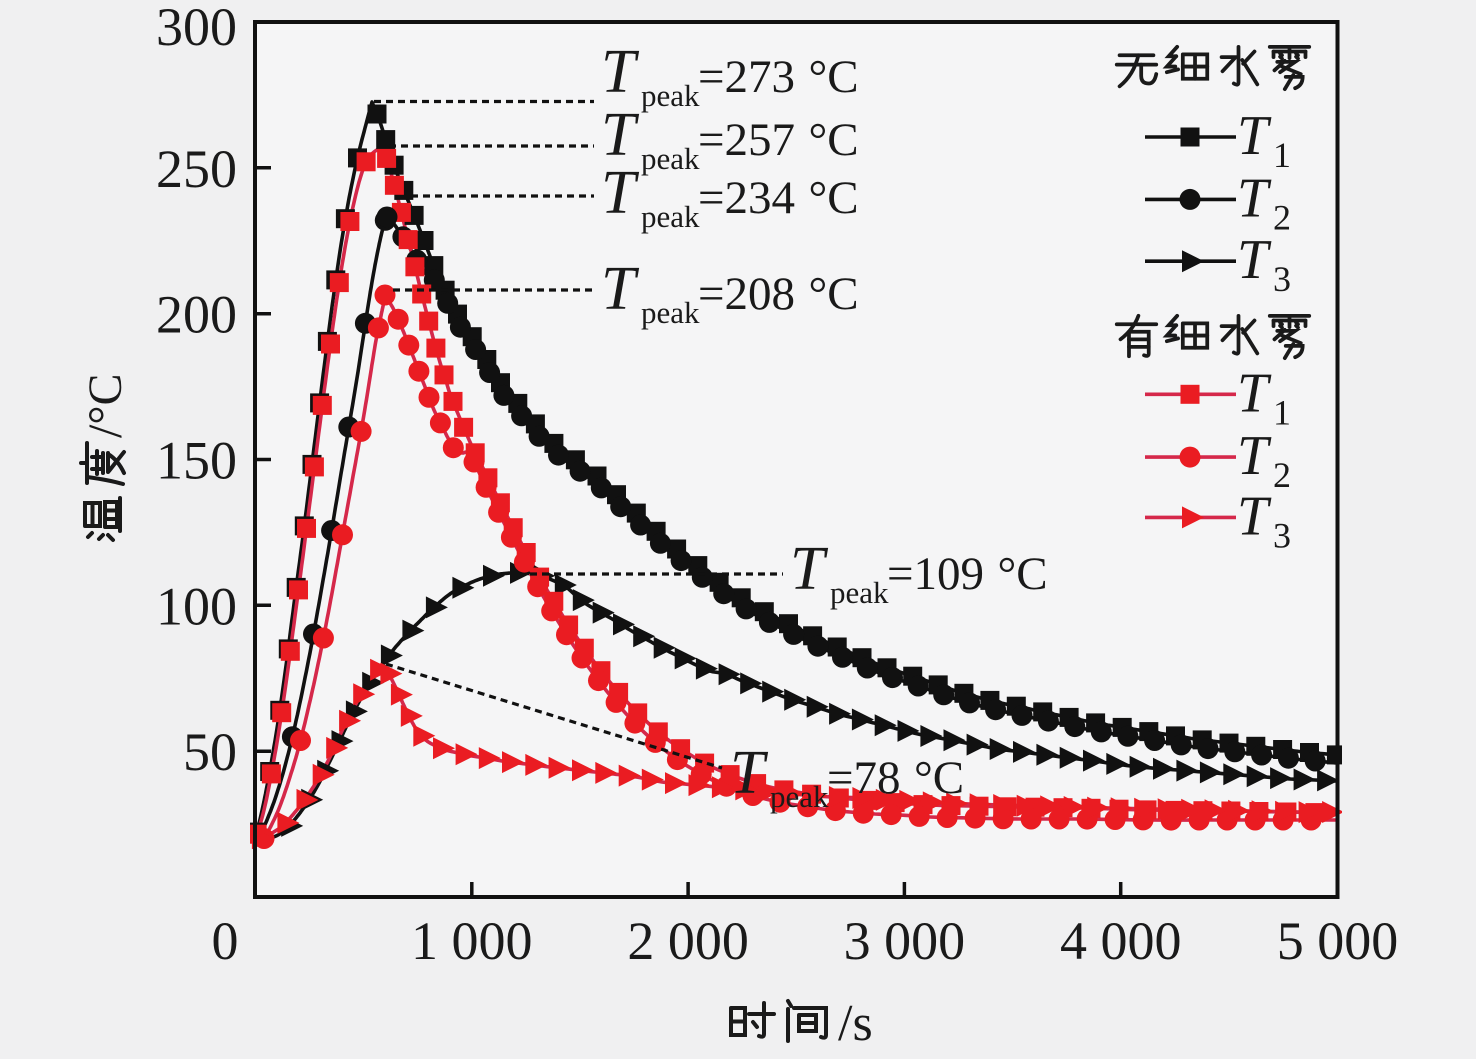 This screenshot has height=1059, width=1476. What do you see at coordinates (1121, 941) in the screenshot?
I see `svg-text: 4 000` at bounding box center [1121, 941].